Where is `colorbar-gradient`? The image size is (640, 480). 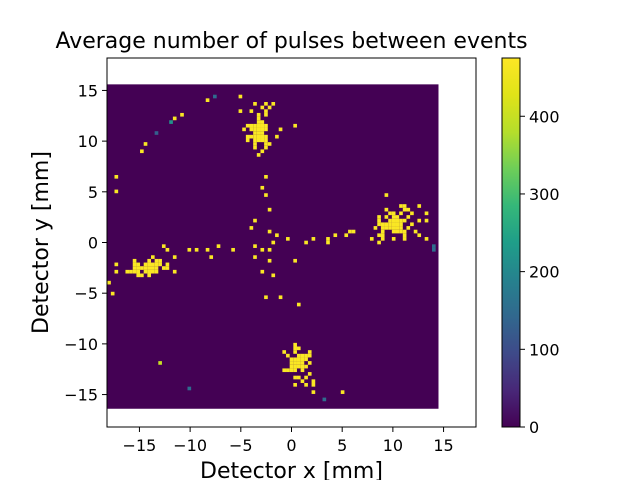 colorbar-gradient is located at coordinates (511, 242).